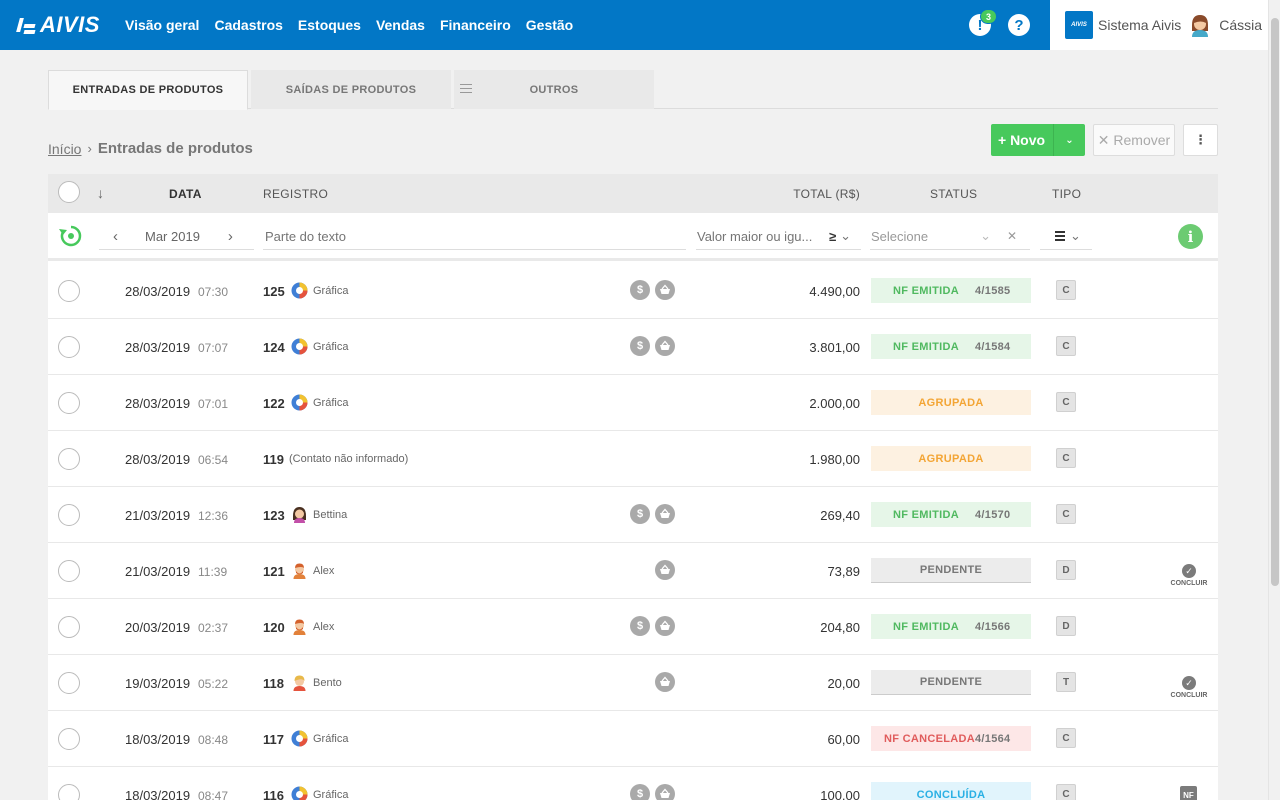 Image resolution: width=1280 pixels, height=800 pixels. Describe the element at coordinates (951, 346) in the screenshot. I see `status-badge: NF EMITIDA 4/1584` at that location.